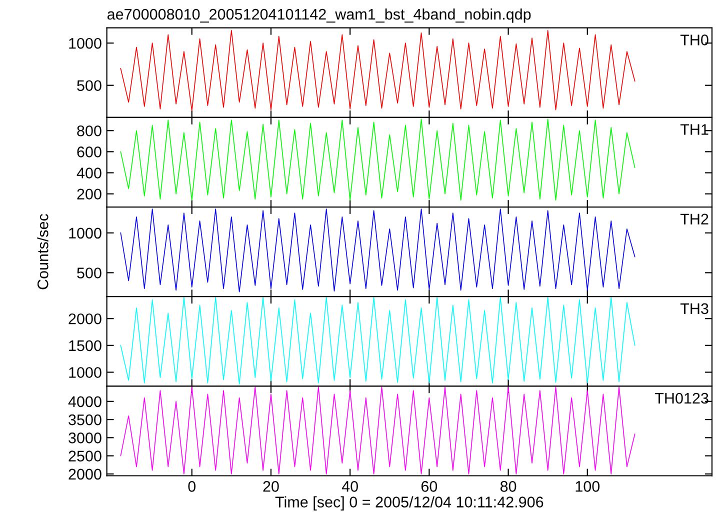  What do you see at coordinates (588, 486) in the screenshot?
I see `x-tick-label: 100` at bounding box center [588, 486].